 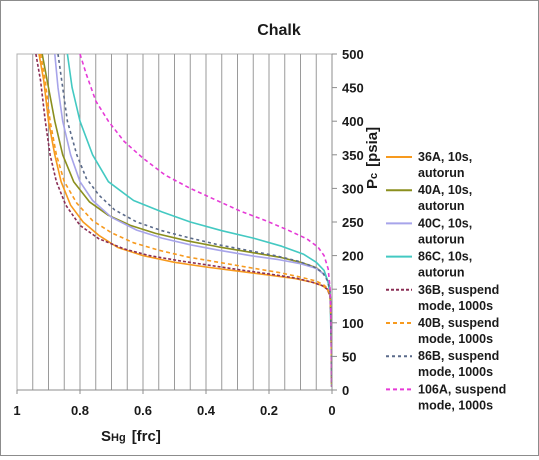 I want to click on y-tick-label: 450, so click(x=353, y=88).